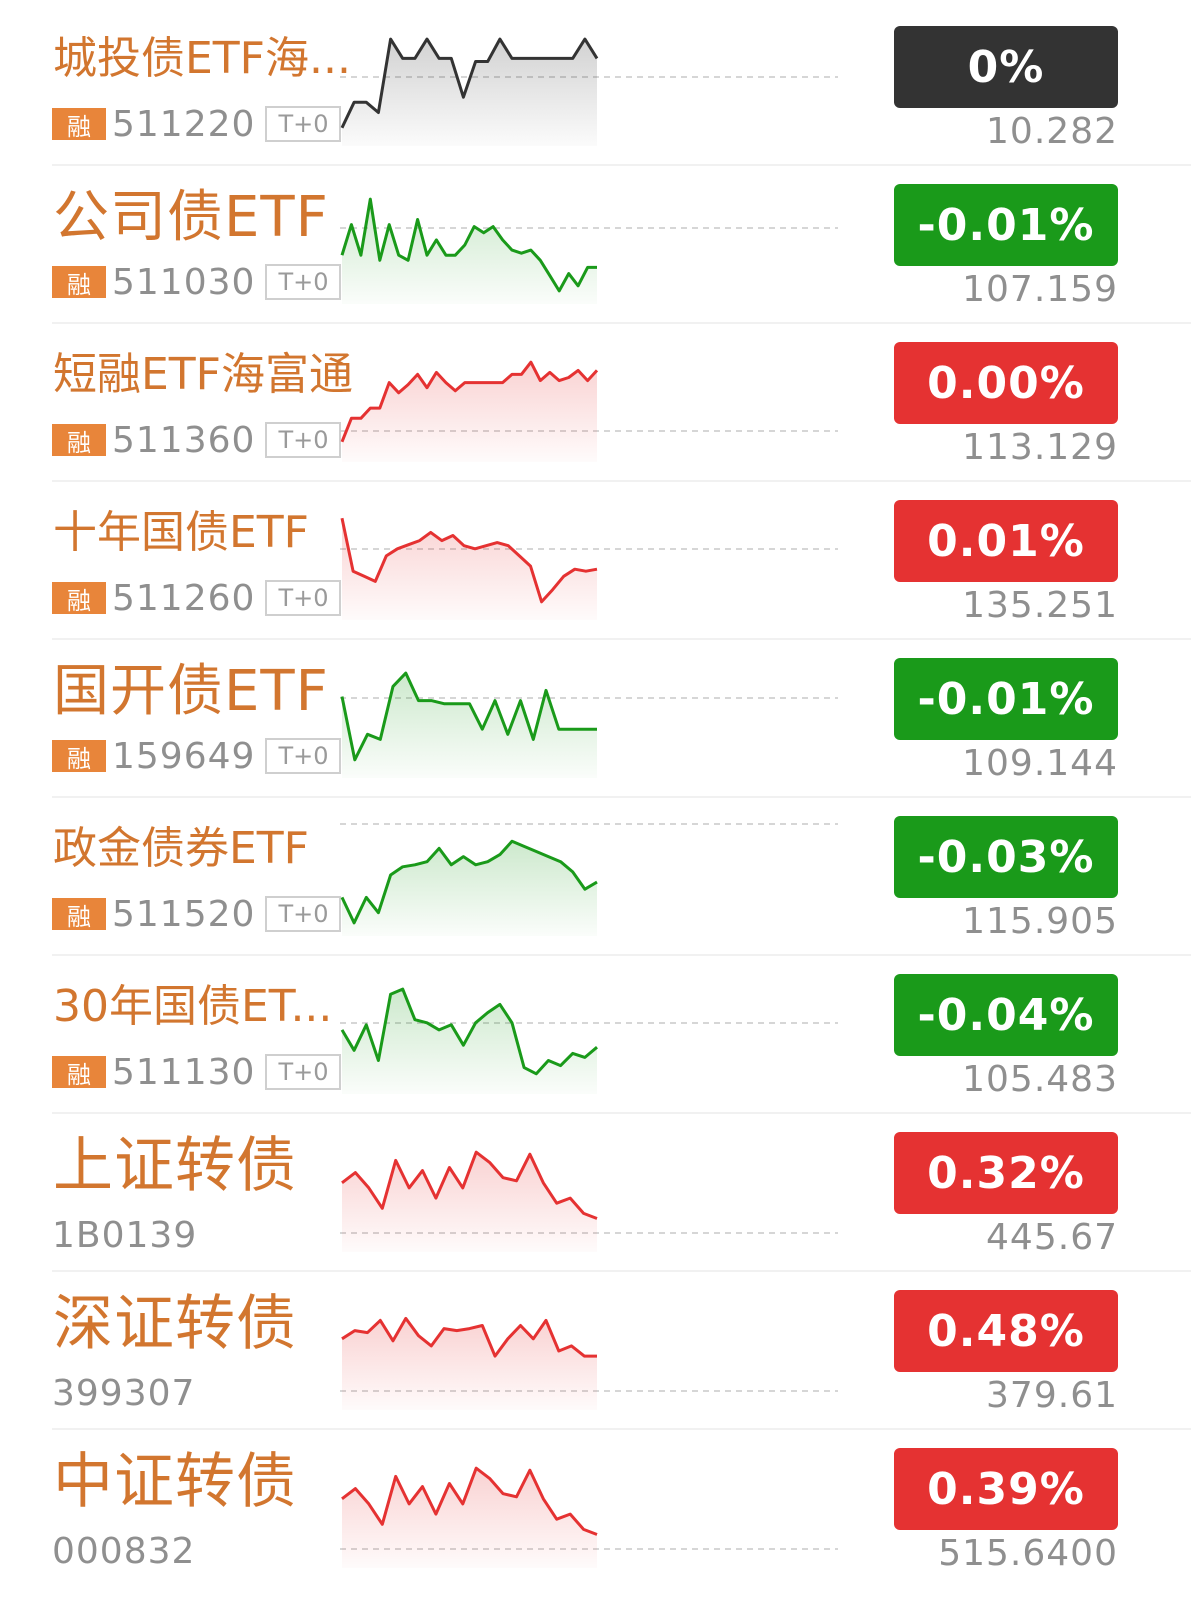  I want to click on fund-meta: 融 159649 T+0, so click(197, 756).